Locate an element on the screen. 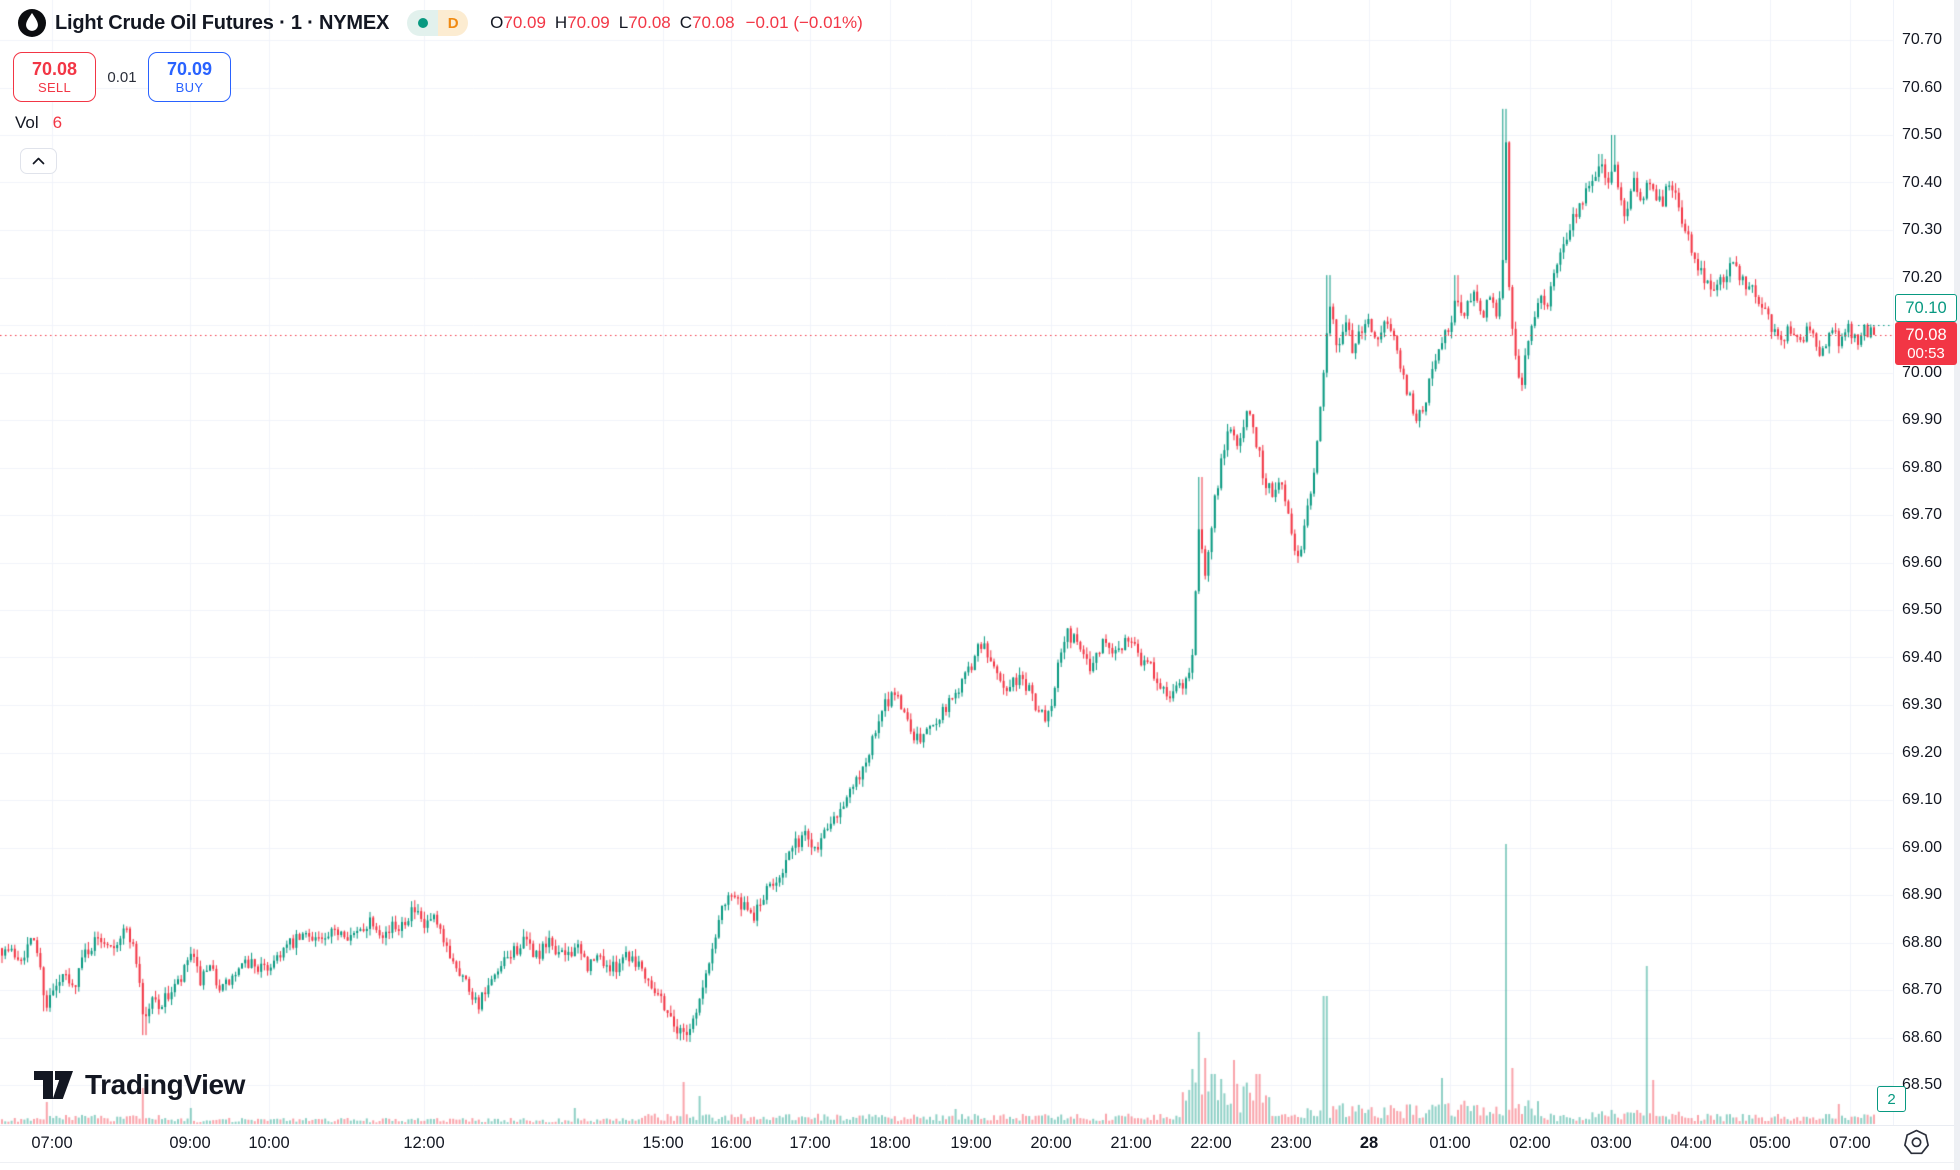 The height and width of the screenshot is (1170, 1960). ask-price-value: 70.10 is located at coordinates (1926, 307).